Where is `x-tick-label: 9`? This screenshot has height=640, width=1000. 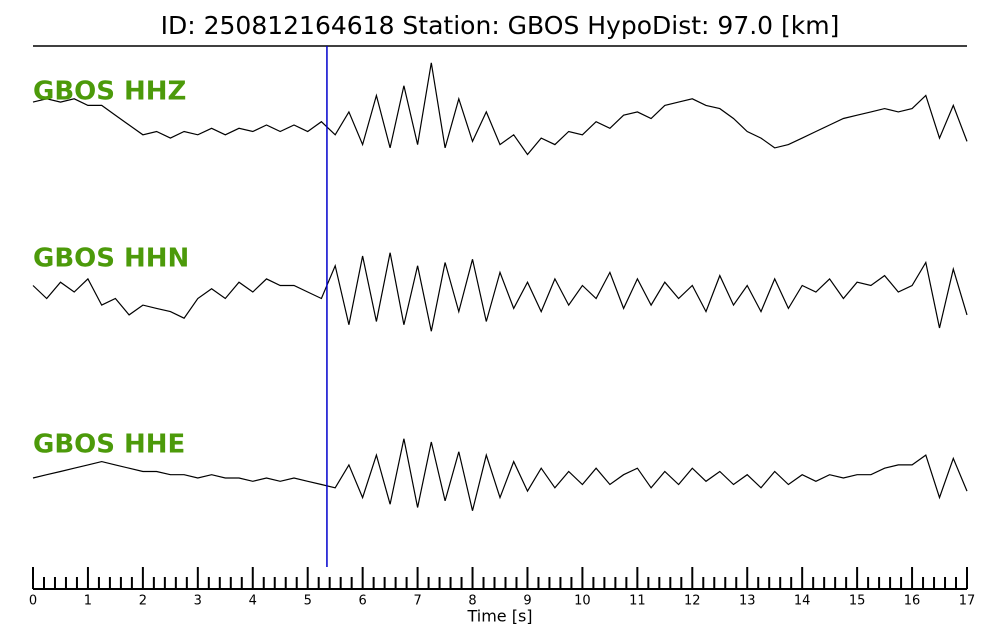
x-tick-label: 9 is located at coordinates (527, 601).